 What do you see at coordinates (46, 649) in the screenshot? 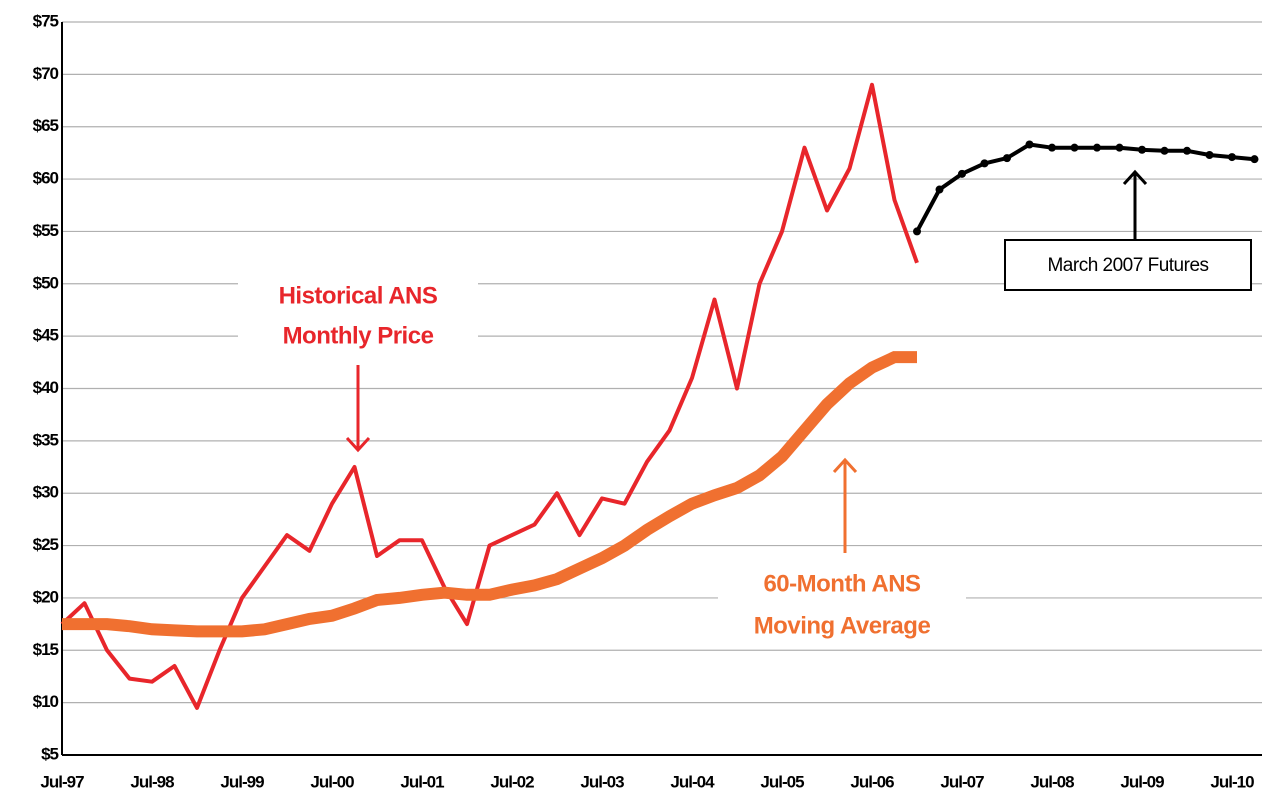
I see `y-tick-label: $15` at bounding box center [46, 649].